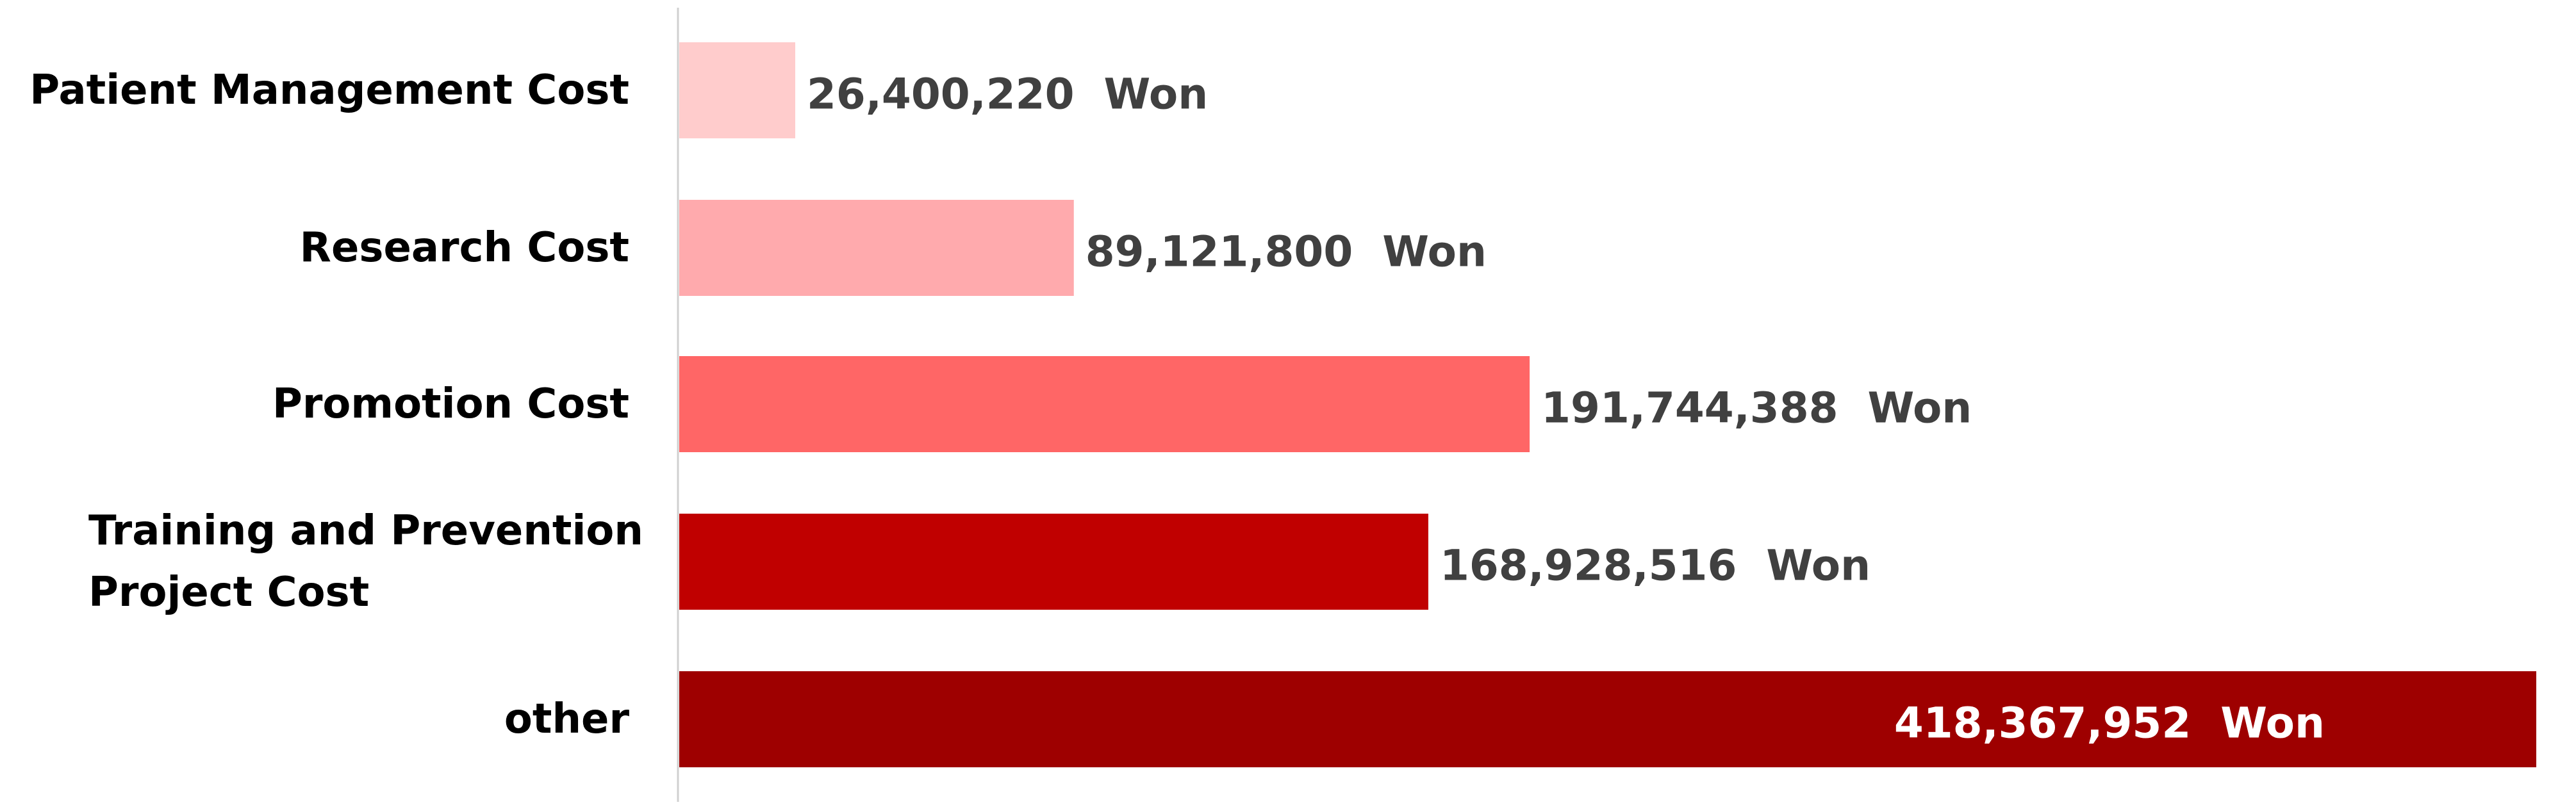 Image resolution: width=2576 pixels, height=807 pixels. What do you see at coordinates (1007, 94) in the screenshot?
I see `data-label-0: 26,400,220 Won` at bounding box center [1007, 94].